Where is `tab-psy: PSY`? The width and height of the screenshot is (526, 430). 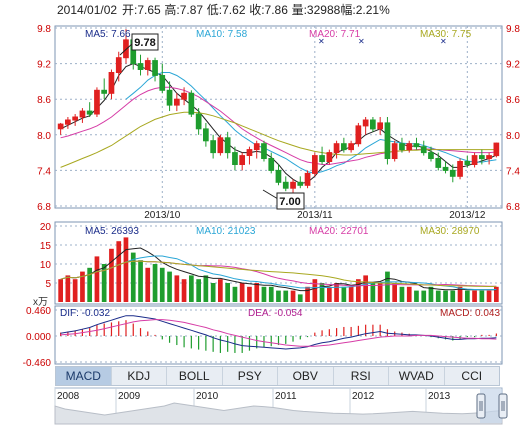 tab-psy: PSY is located at coordinates (250, 376).